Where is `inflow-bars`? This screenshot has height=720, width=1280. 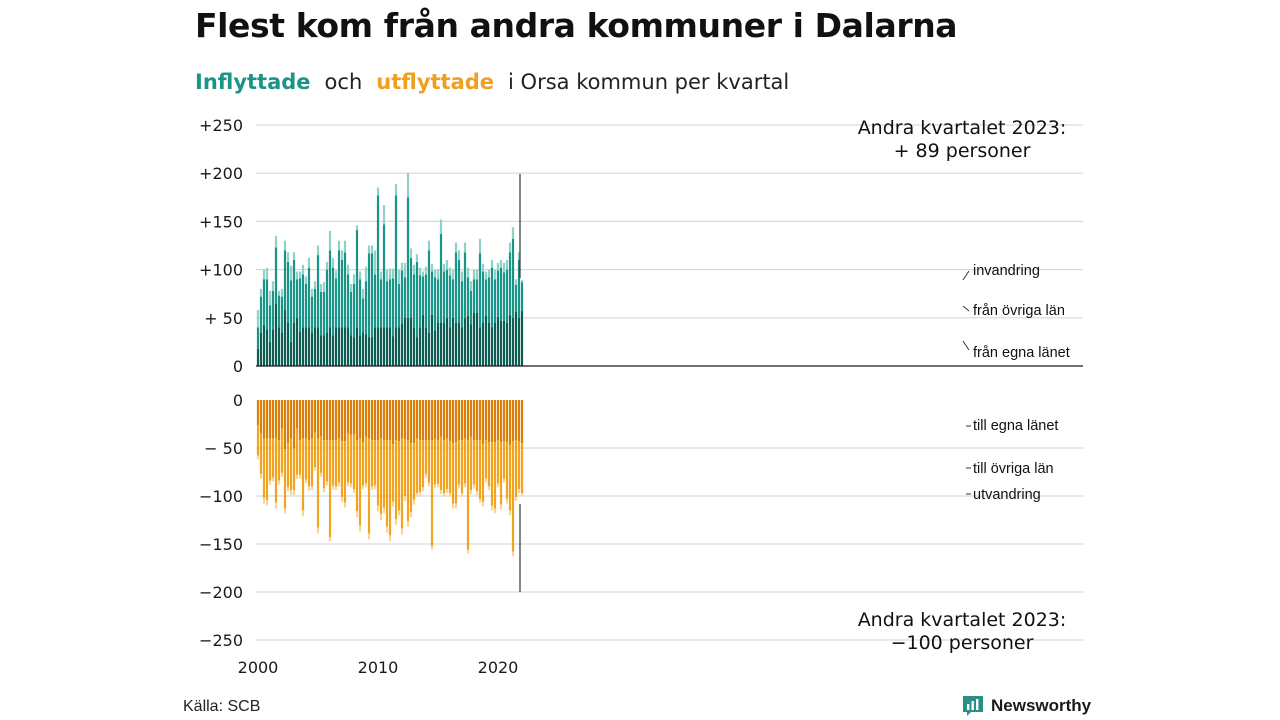 inflow-bars is located at coordinates (390, 269).